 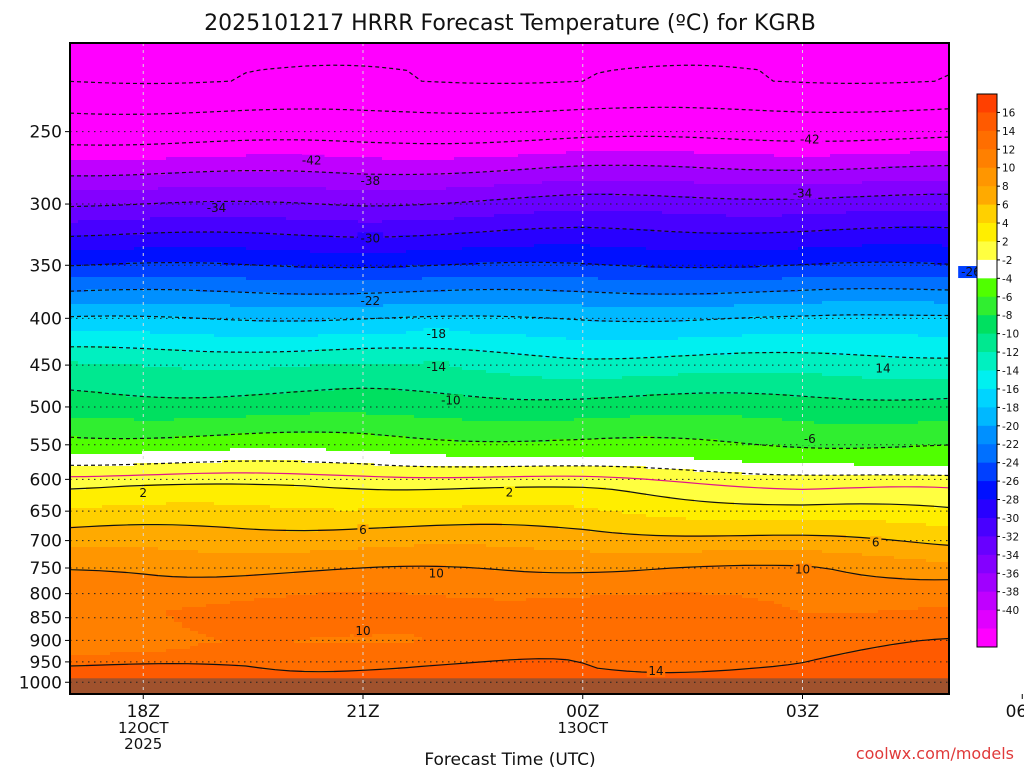 What do you see at coordinates (1007, 279) in the screenshot?
I see `colorbar-label: -4` at bounding box center [1007, 279].